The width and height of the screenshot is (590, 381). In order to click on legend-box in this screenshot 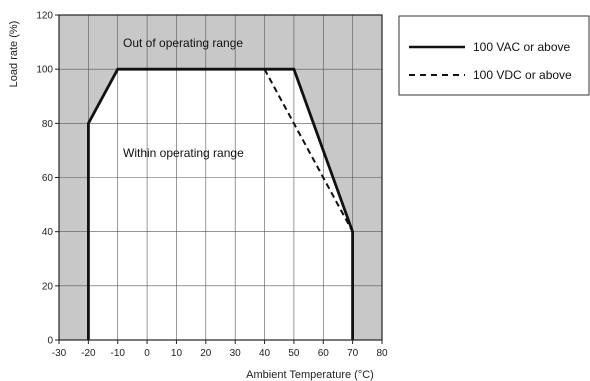, I will do `click(494, 55)`.